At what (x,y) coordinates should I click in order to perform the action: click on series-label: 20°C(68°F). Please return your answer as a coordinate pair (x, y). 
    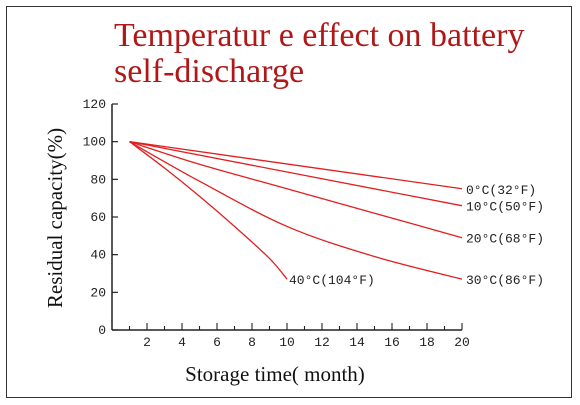
    Looking at the image, I should click on (505, 239).